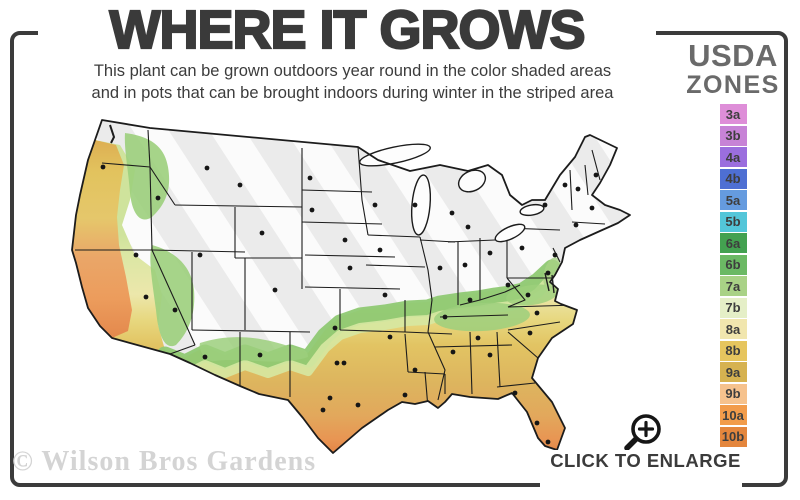 This screenshot has width=800, height=500. I want to click on watermark: © Wilson Bros Gardens, so click(164, 461).